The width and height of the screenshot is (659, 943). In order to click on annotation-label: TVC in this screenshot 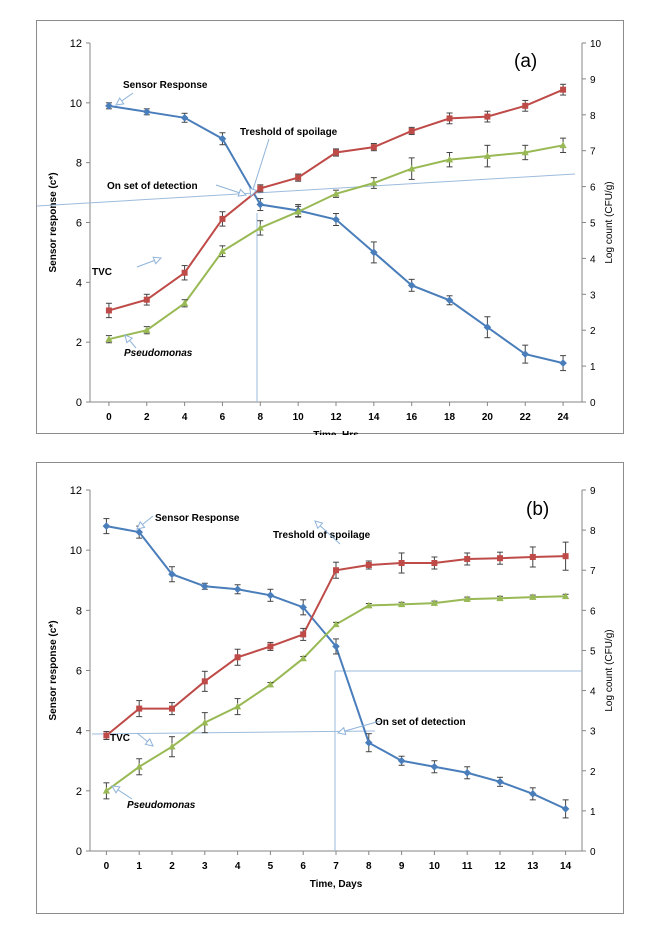, I will do `click(120, 738)`.